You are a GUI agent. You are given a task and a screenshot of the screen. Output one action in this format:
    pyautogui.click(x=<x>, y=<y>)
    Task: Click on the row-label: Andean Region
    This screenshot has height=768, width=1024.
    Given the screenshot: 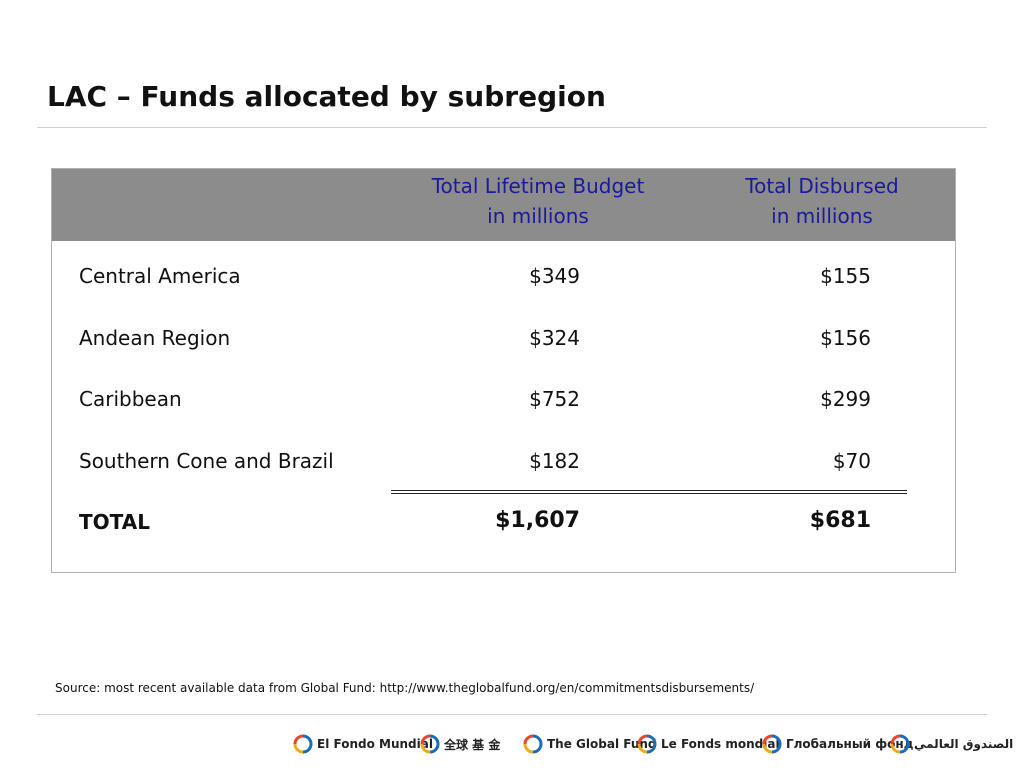 What is the action you would take?
    pyautogui.click(x=155, y=338)
    